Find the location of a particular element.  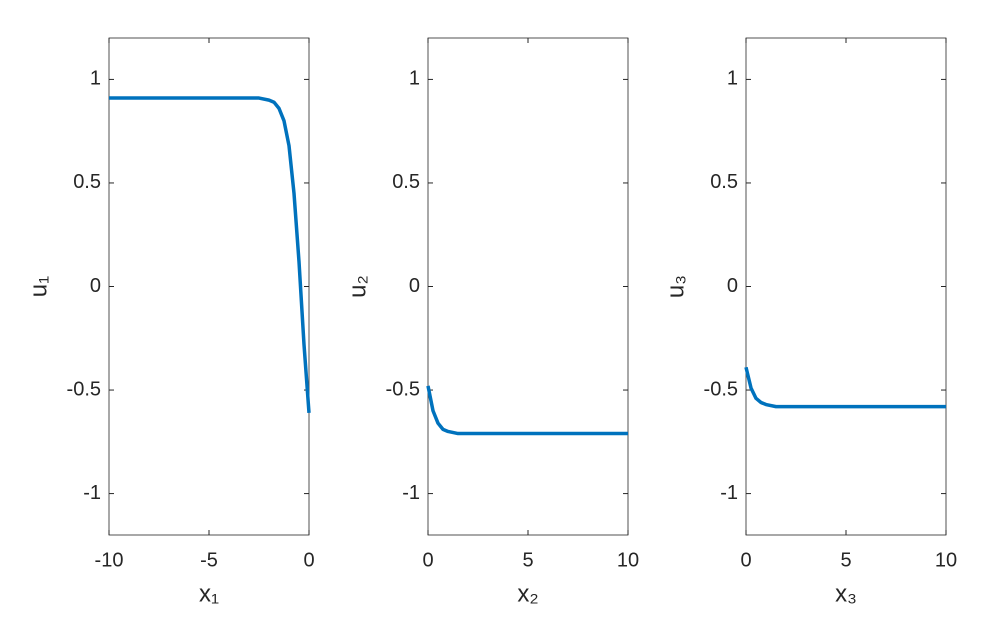

y-axis-label: u₃ is located at coordinates (675, 286).